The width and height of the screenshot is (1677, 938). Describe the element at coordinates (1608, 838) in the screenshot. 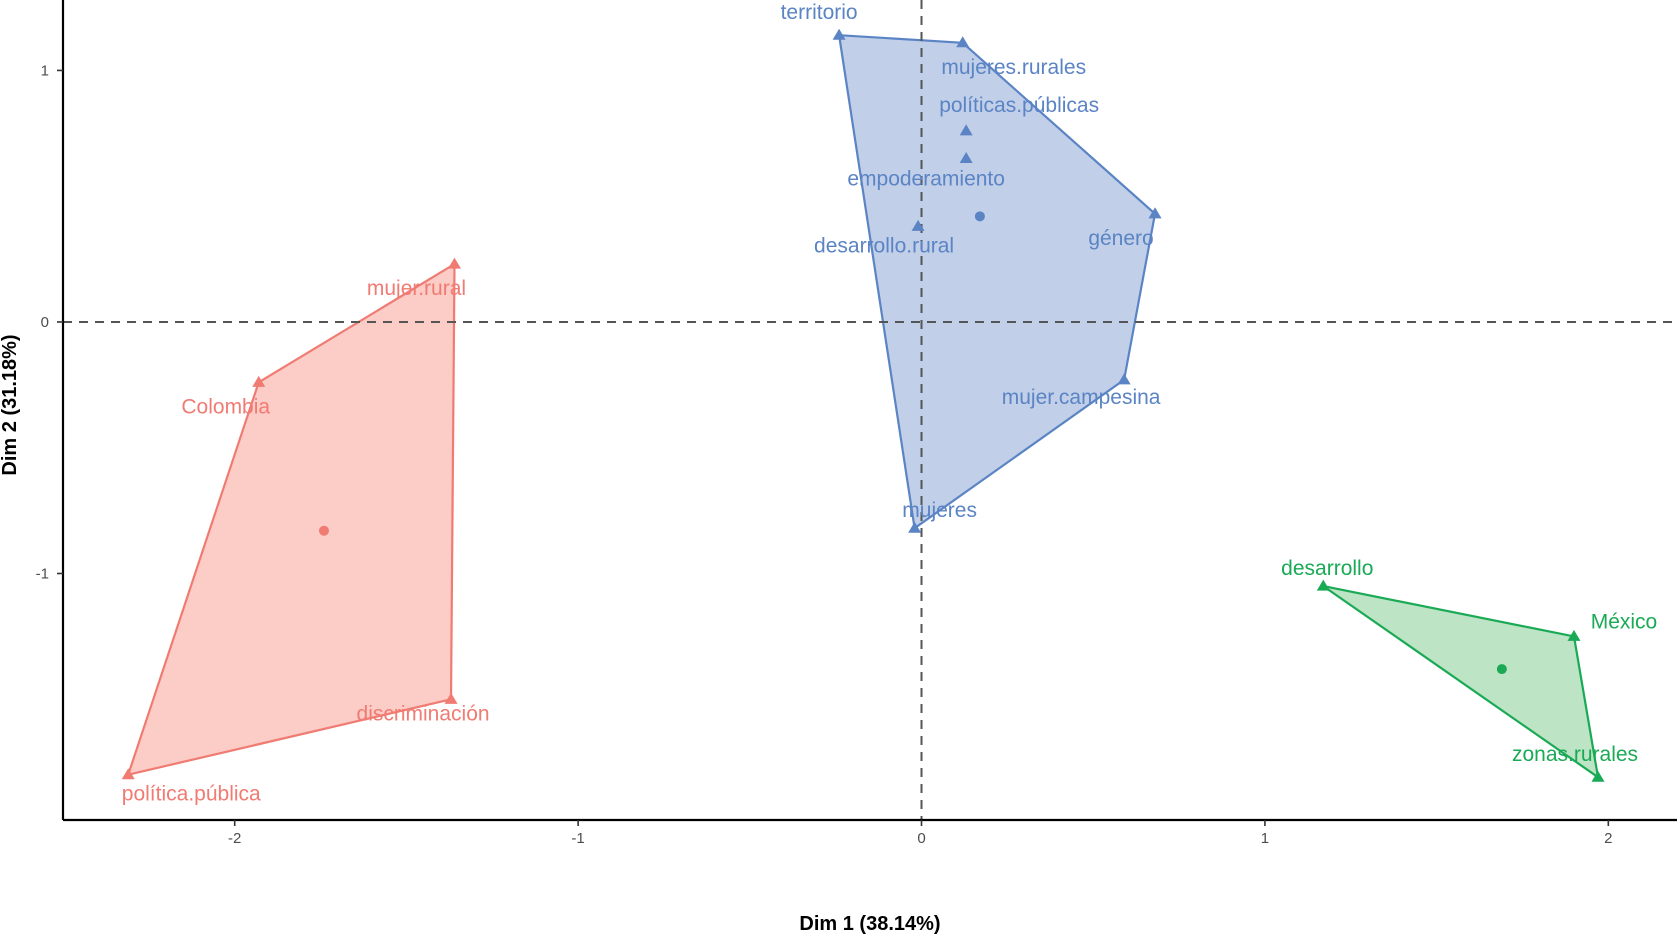

I see `x-tick-label: 2` at that location.